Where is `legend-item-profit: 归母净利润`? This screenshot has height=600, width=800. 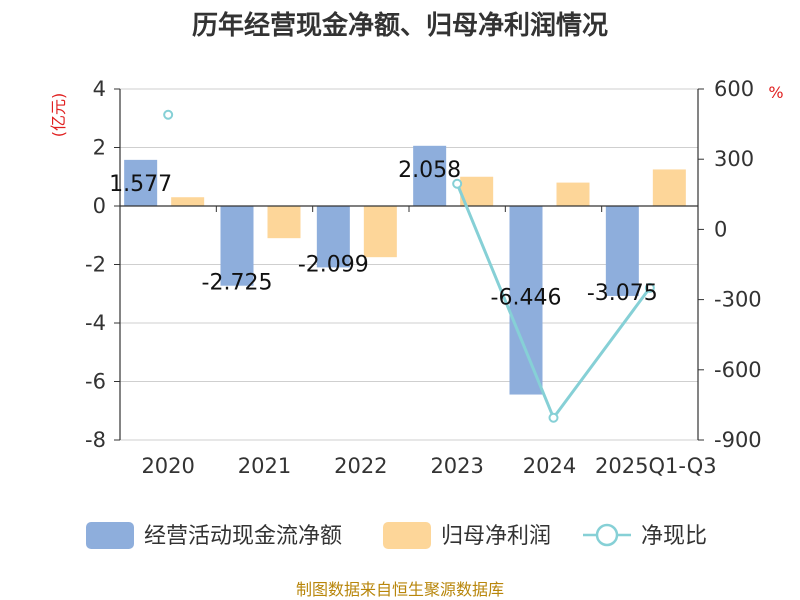
legend-item-profit: 归母净利润 is located at coordinates (467, 535).